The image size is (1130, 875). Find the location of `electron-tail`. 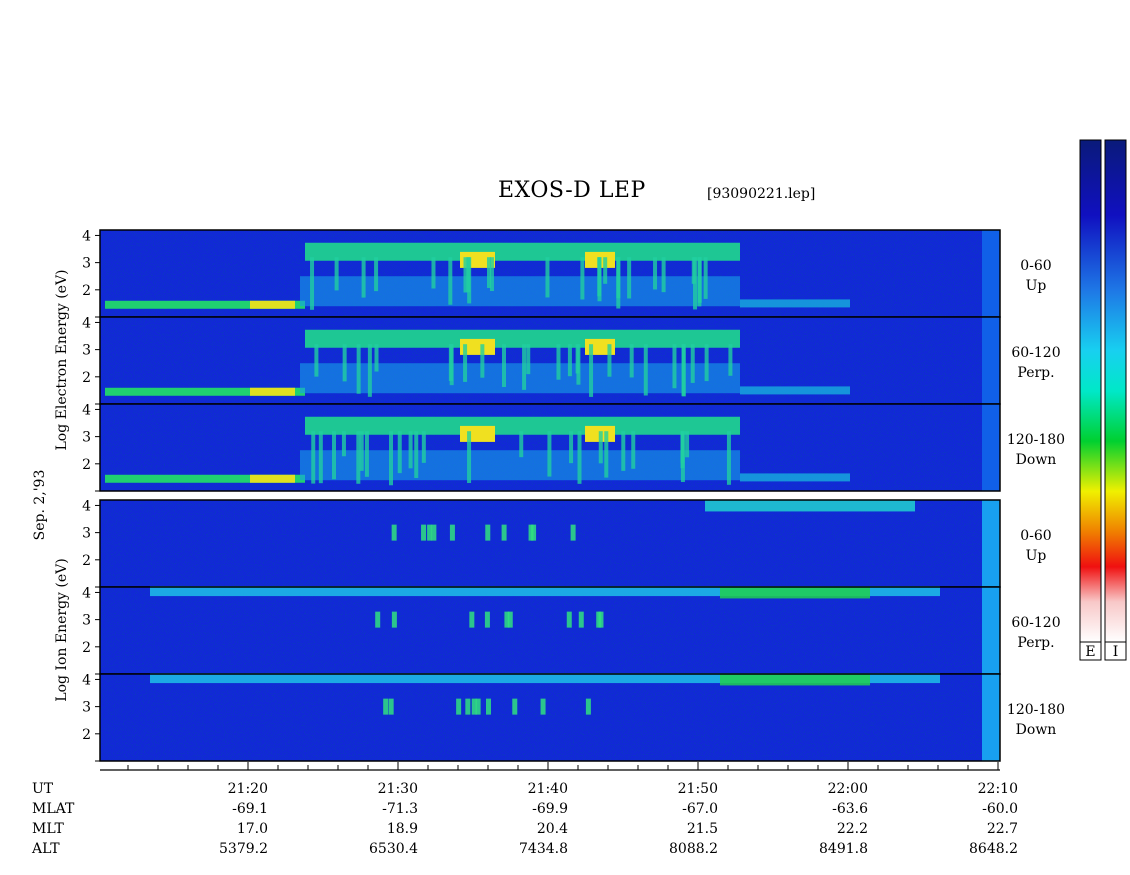

electron-tail is located at coordinates (795, 390).